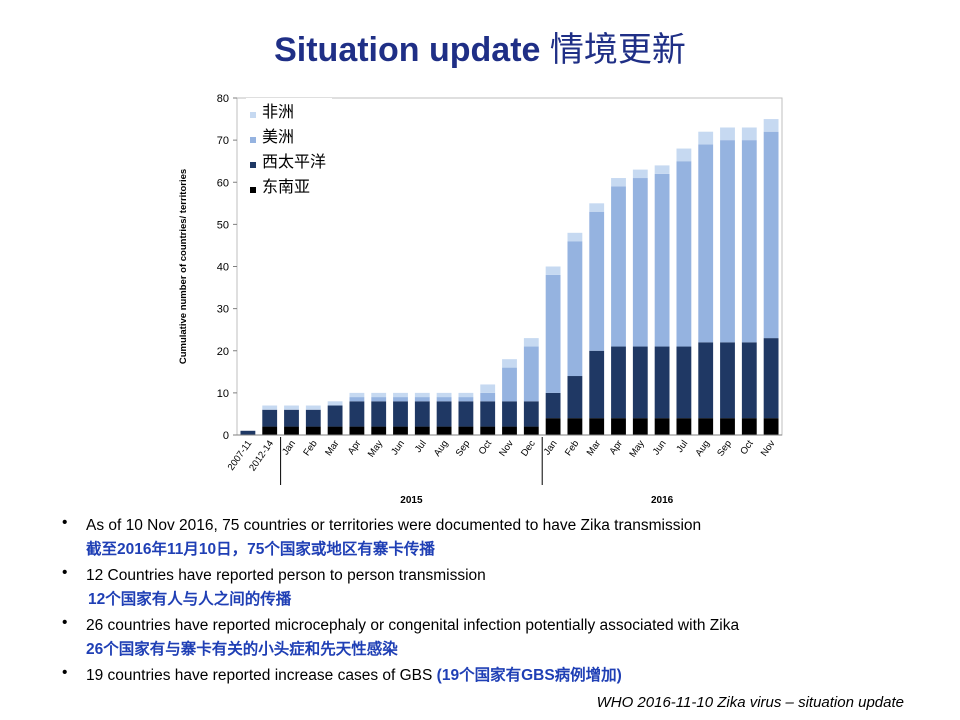 This screenshot has height=720, width=960. Describe the element at coordinates (572, 448) in the screenshot. I see `x-tick-label: Feb` at that location.